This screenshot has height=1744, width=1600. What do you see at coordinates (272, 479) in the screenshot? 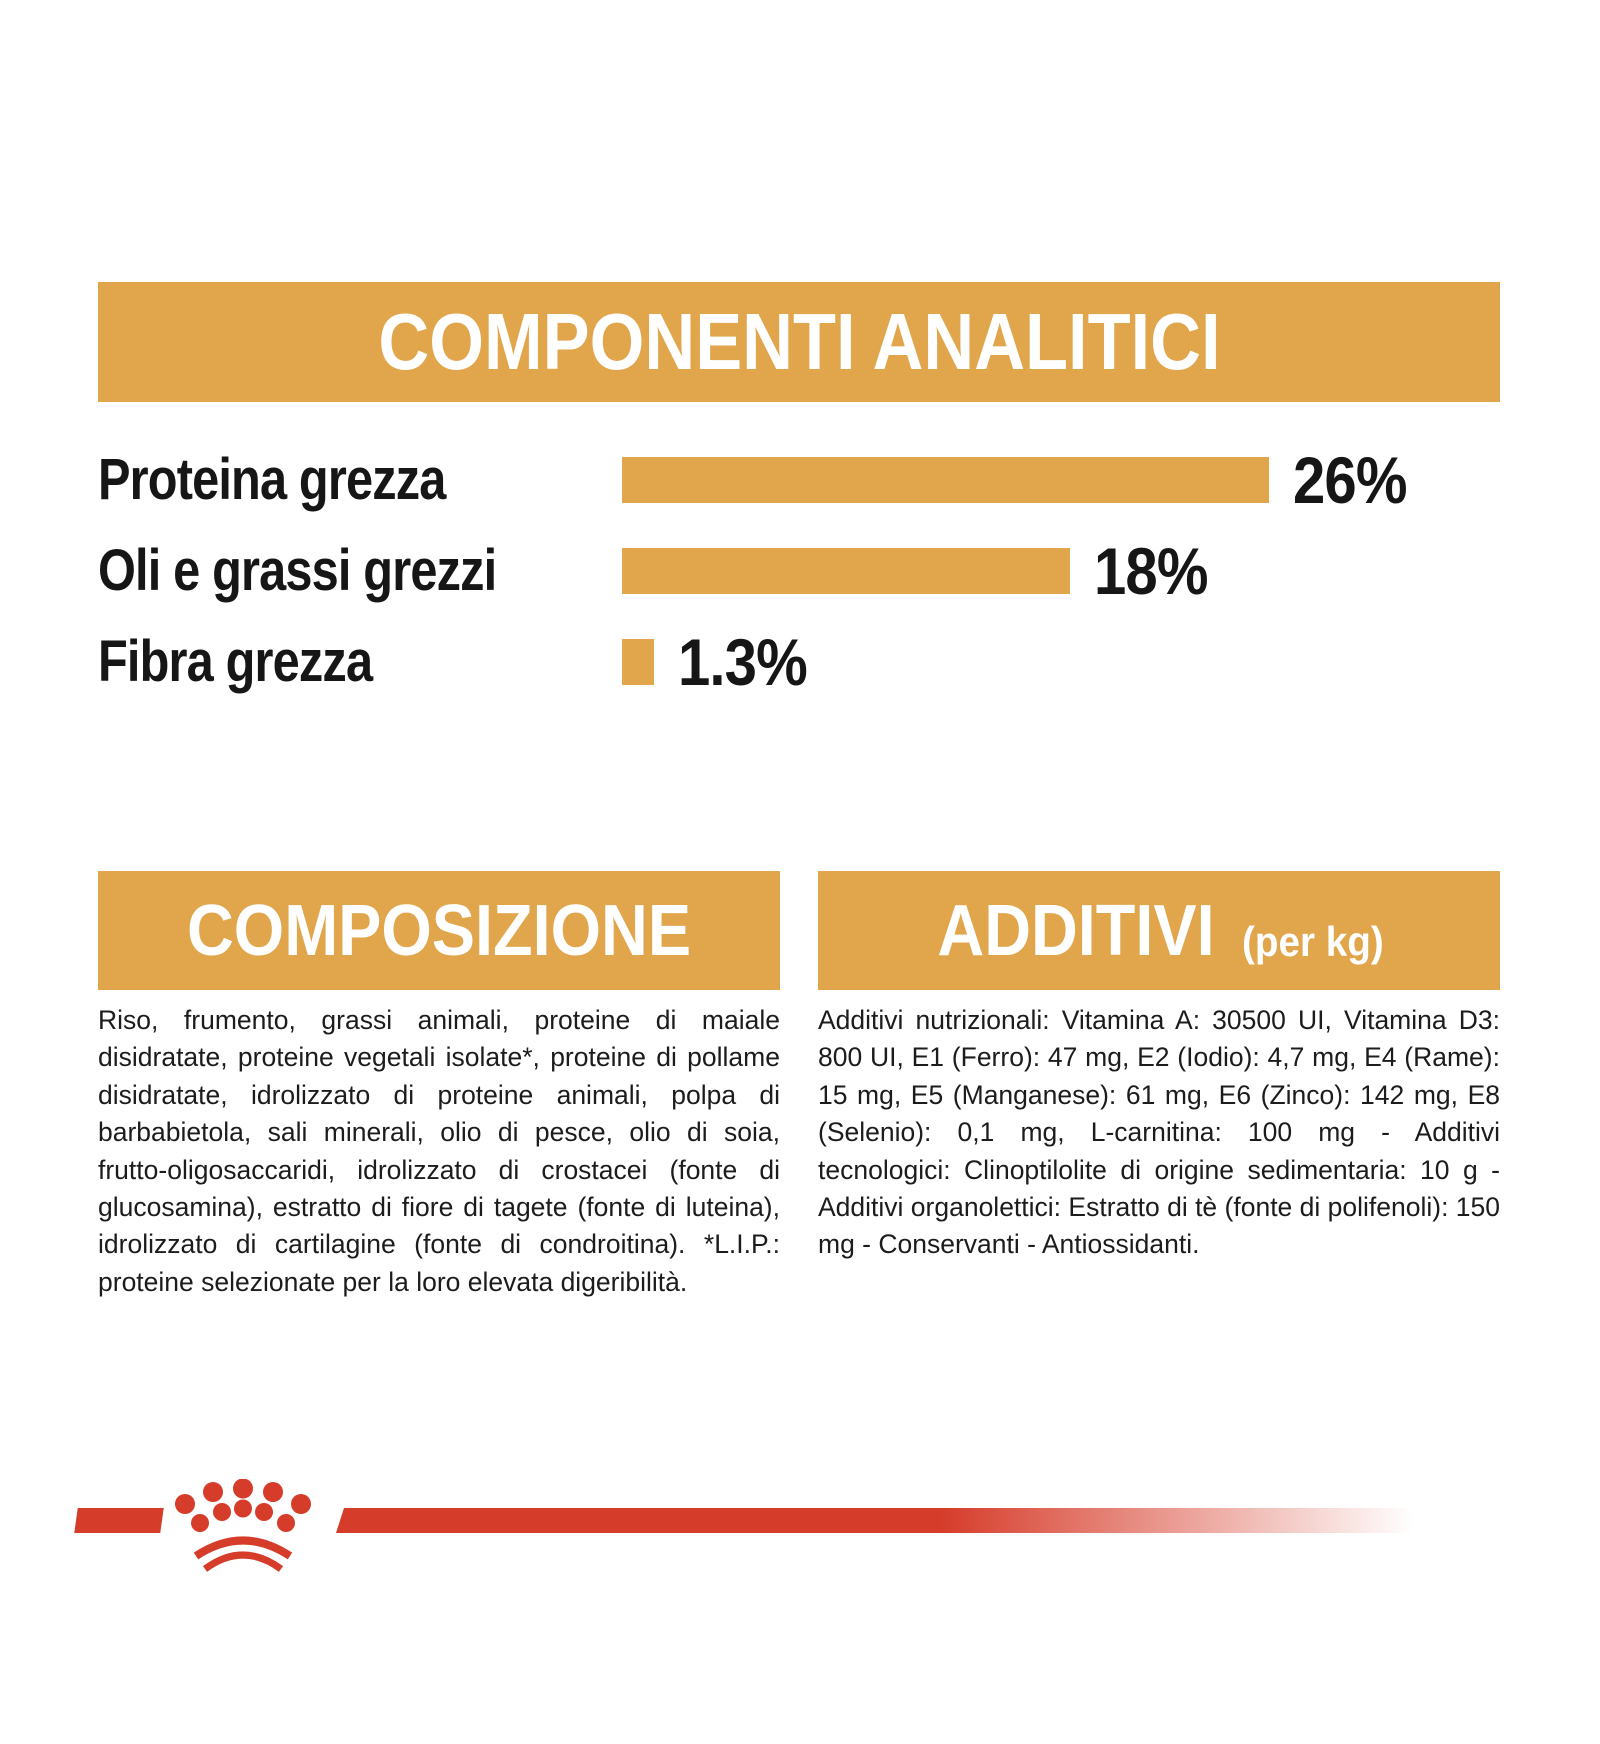
I see `chart-row-label: Proteina grezza` at bounding box center [272, 479].